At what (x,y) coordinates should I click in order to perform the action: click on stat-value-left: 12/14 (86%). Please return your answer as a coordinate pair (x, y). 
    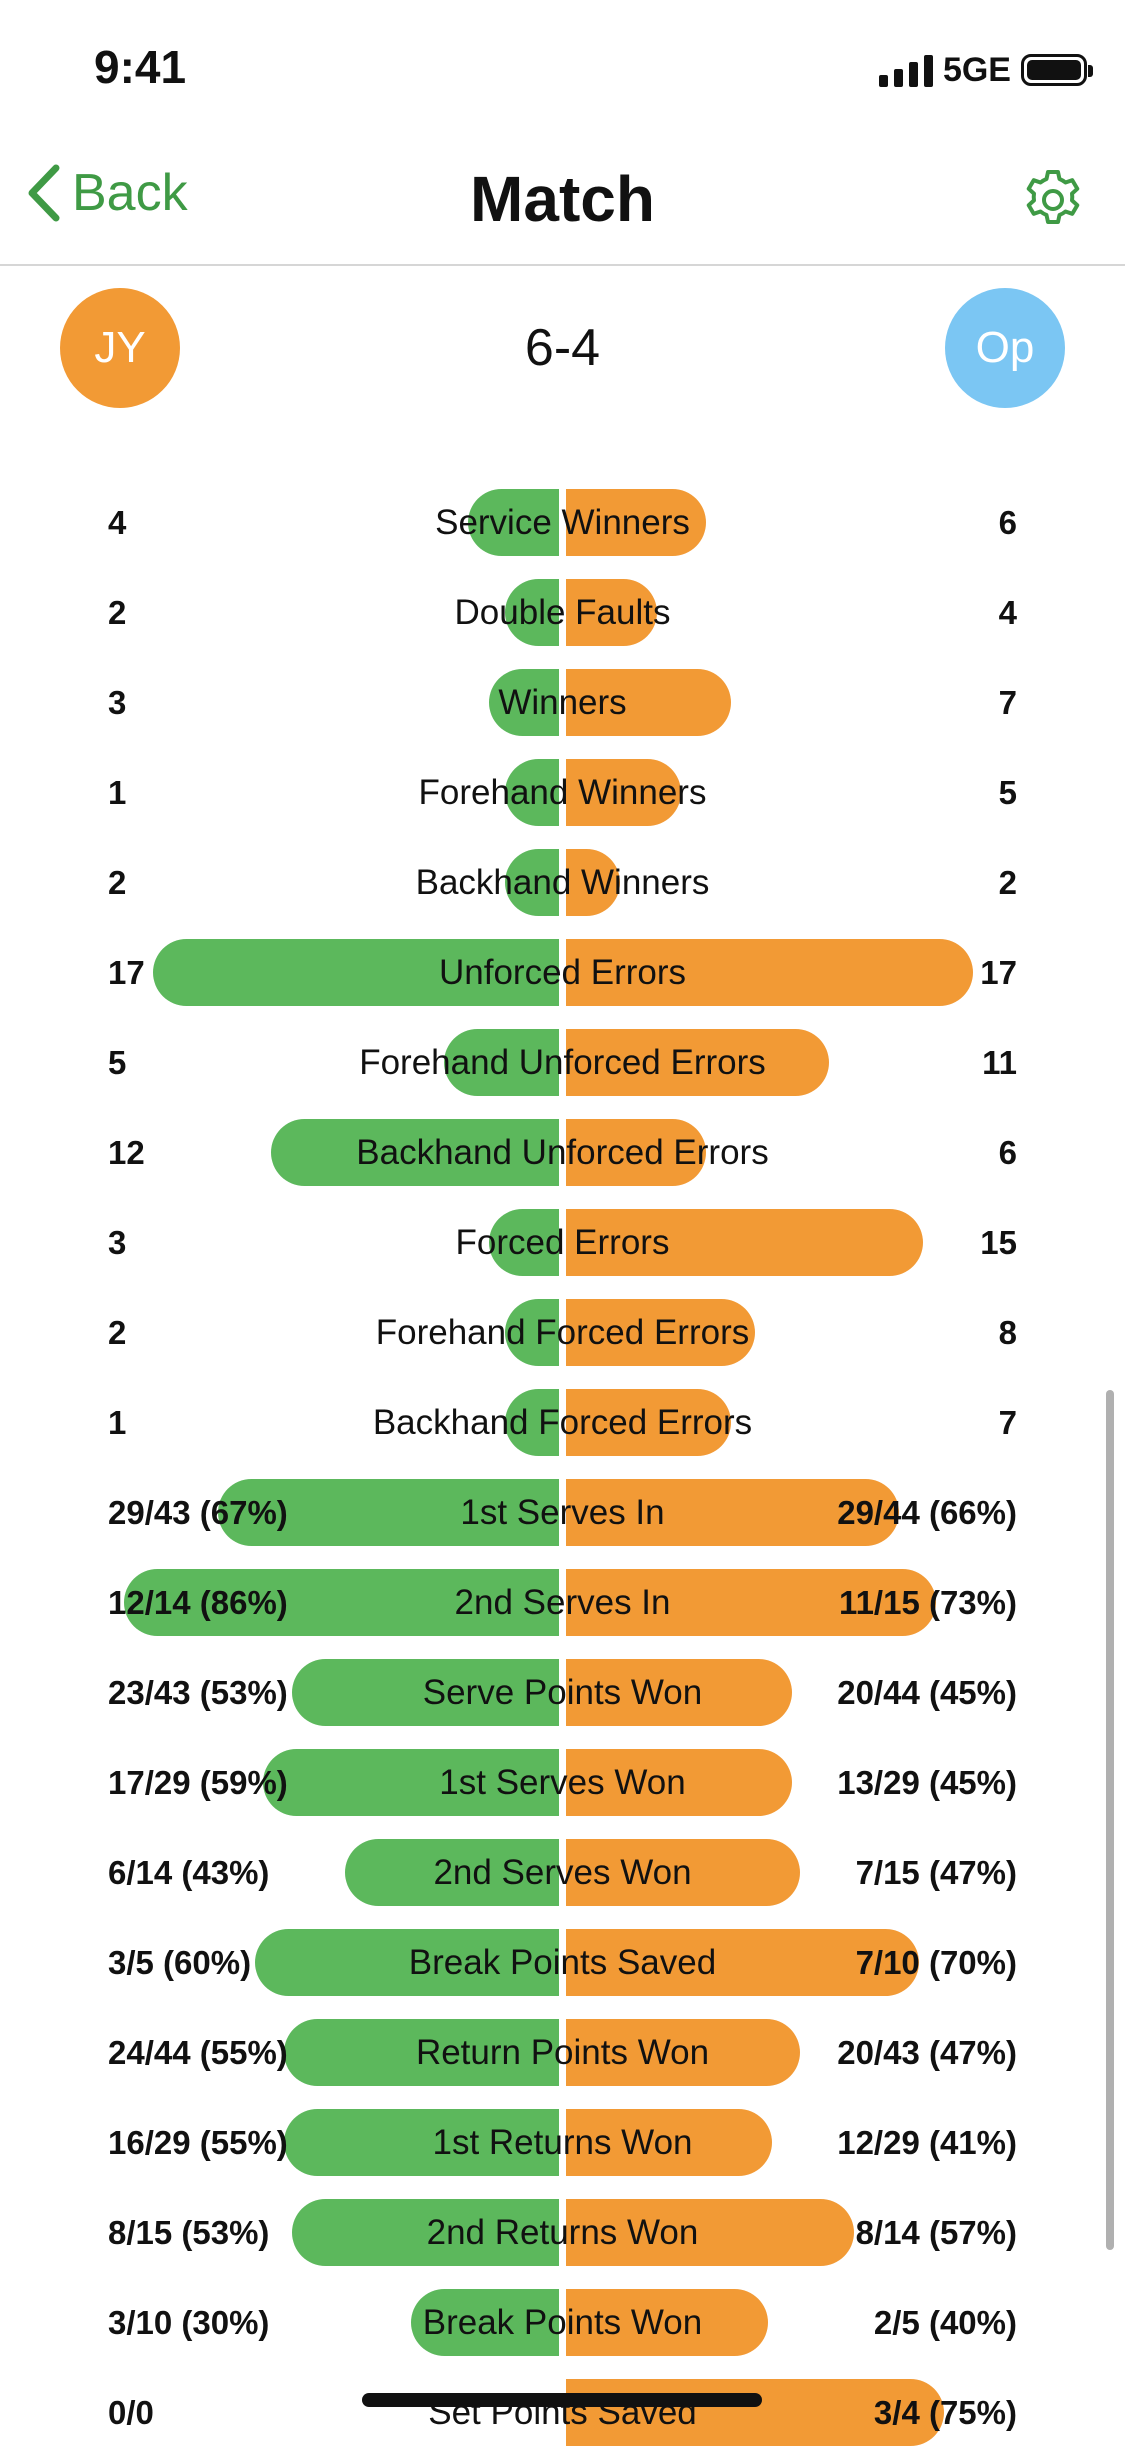
    Looking at the image, I should click on (198, 1602).